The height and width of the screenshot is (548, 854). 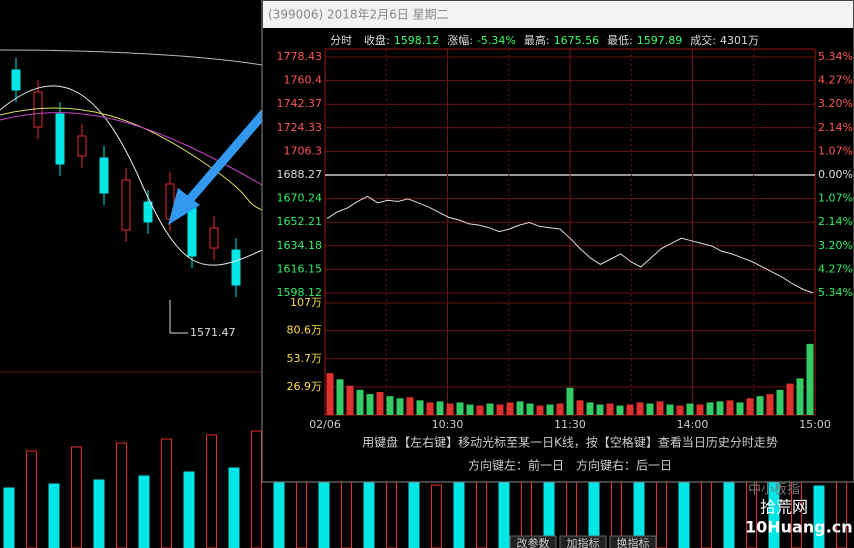 I want to click on buttons: 改参数 加指标 换指标, so click(x=583, y=541).